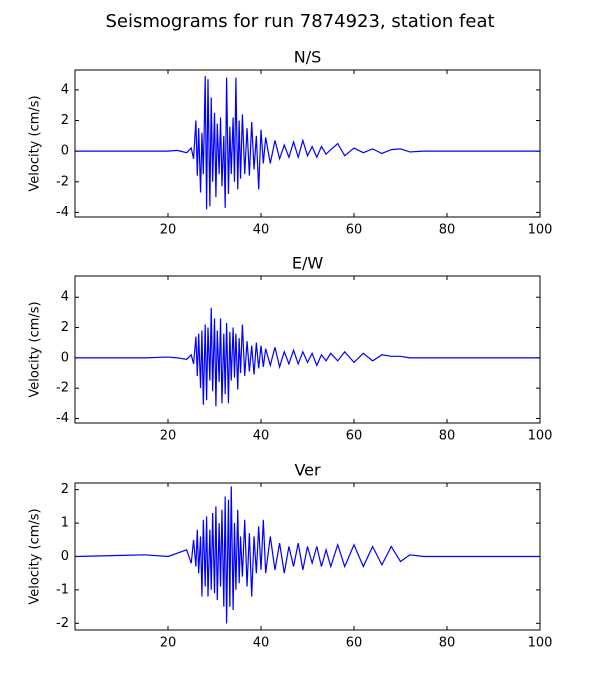  I want to click on subplot-title: Ver, so click(307, 470).